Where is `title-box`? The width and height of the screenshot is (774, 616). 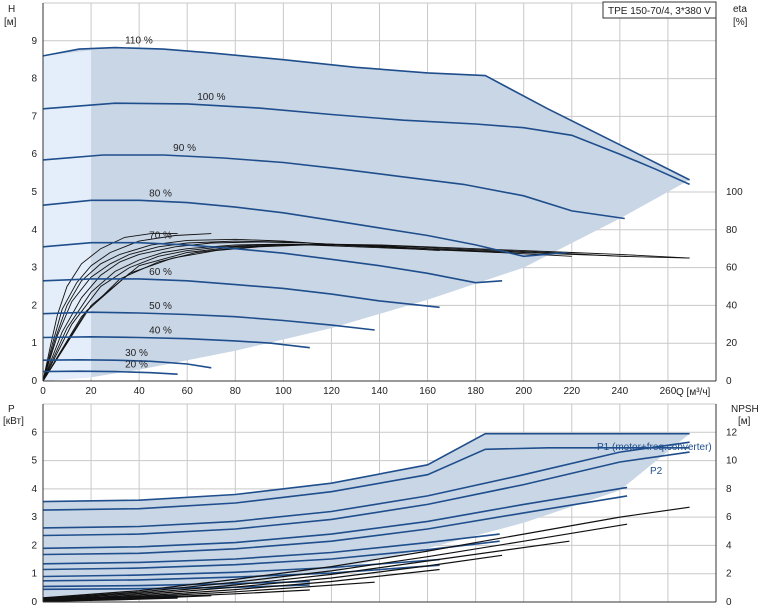
title-box is located at coordinates (659, 10).